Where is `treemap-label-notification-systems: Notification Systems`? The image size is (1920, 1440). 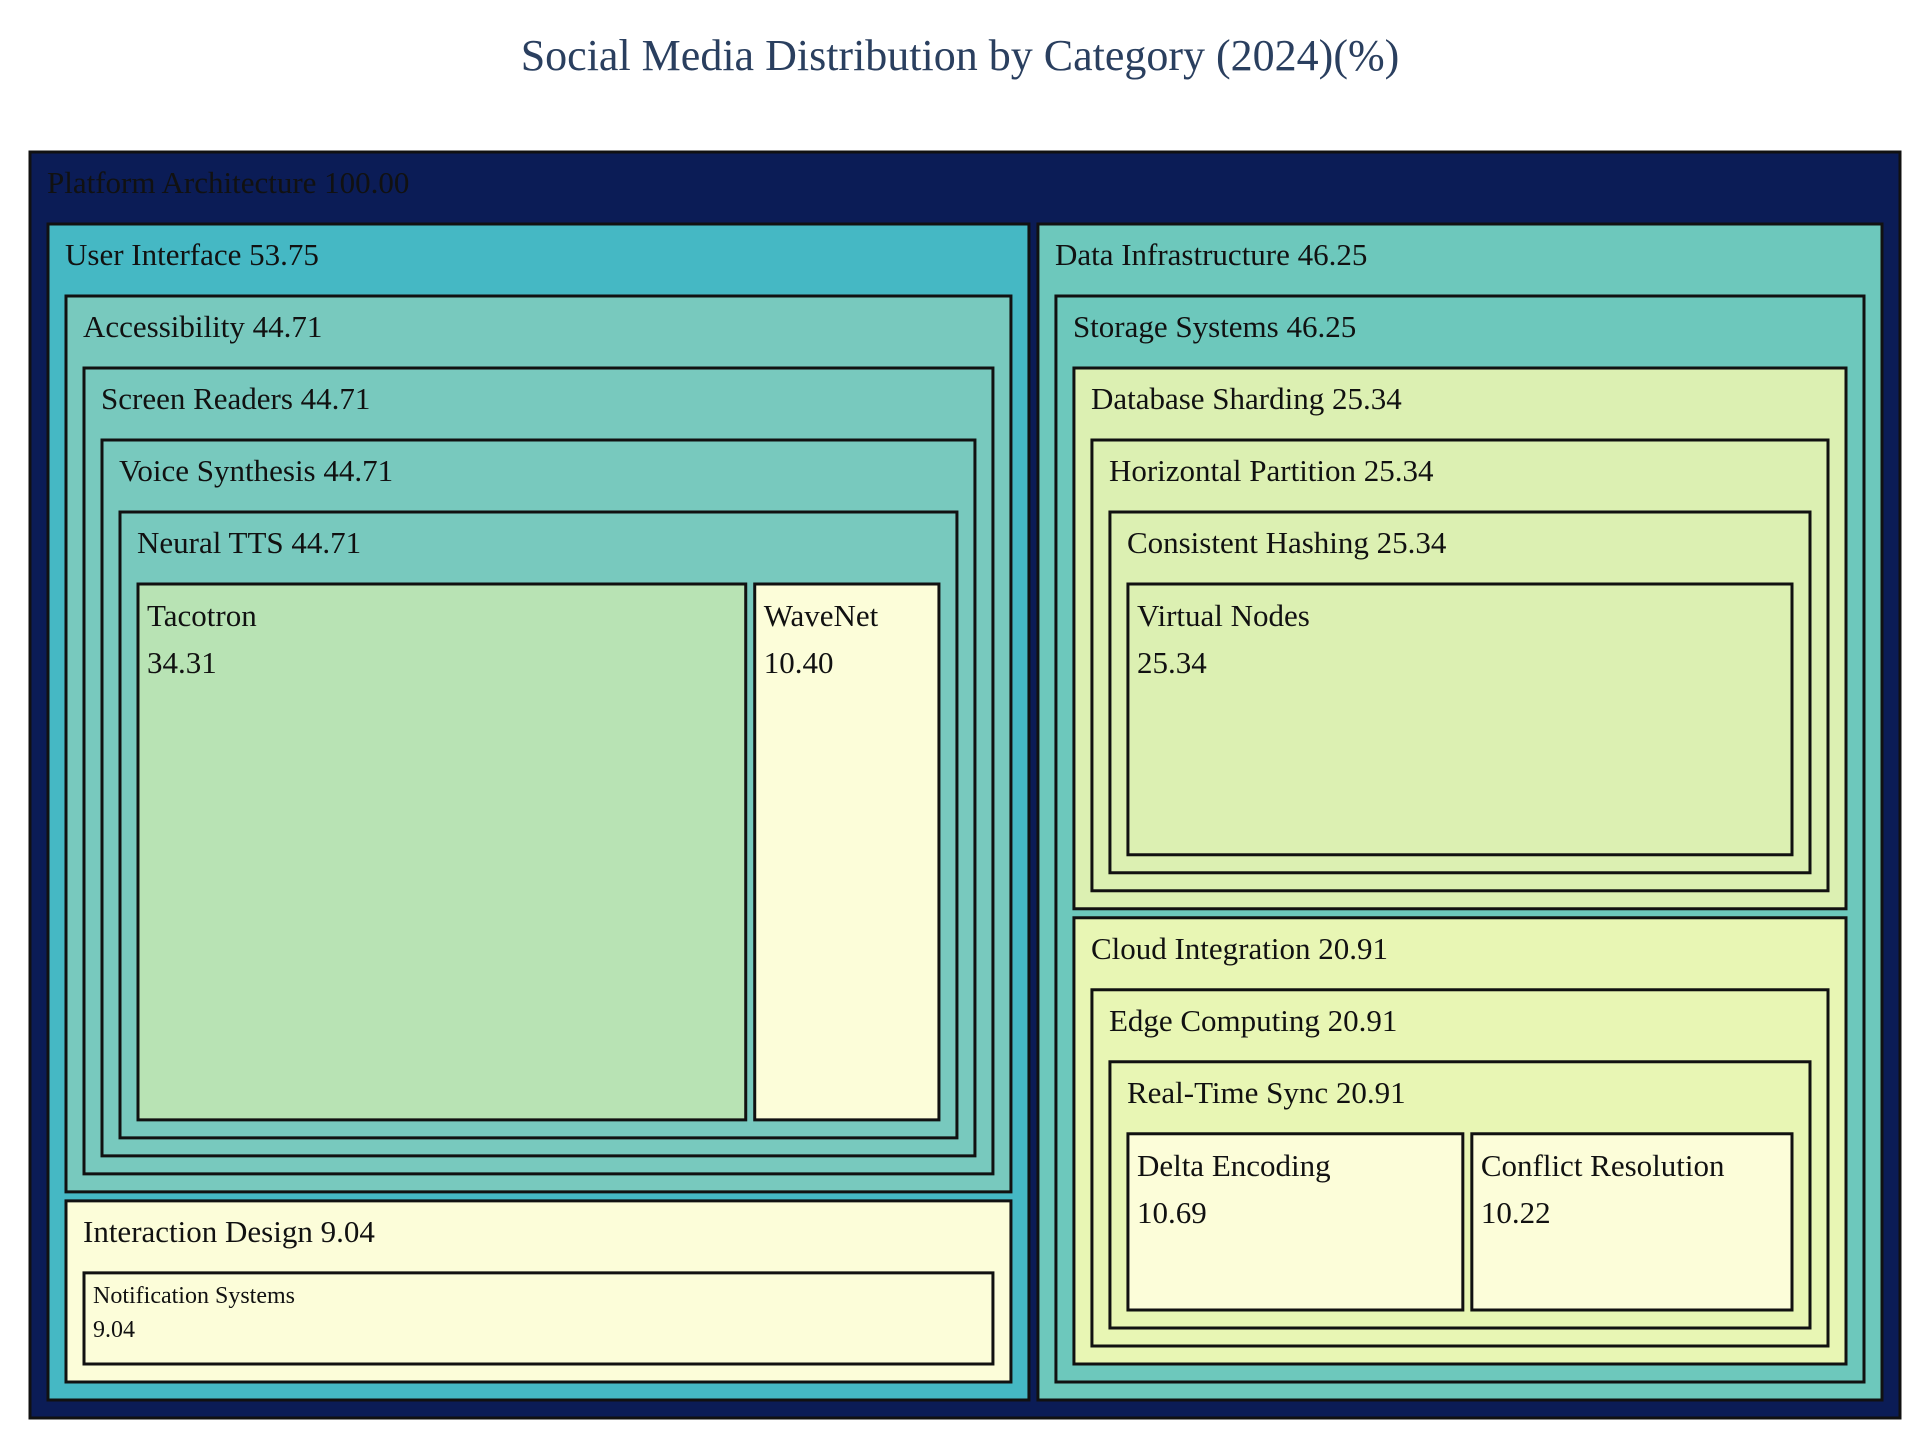
treemap-label-notification-systems: Notification Systems is located at coordinates (194, 1296).